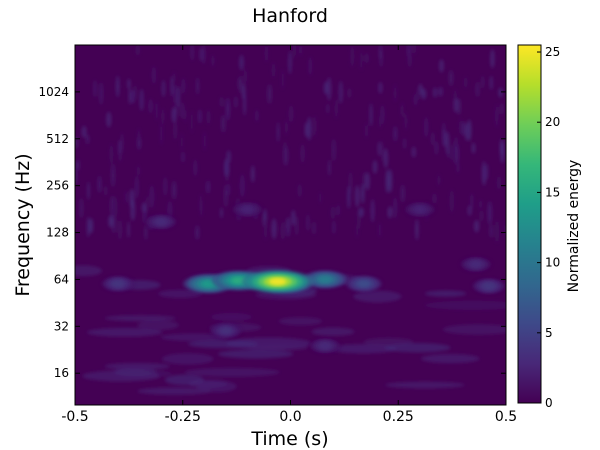  What do you see at coordinates (549, 403) in the screenshot?
I see `colorbar-tick-label: 0` at bounding box center [549, 403].